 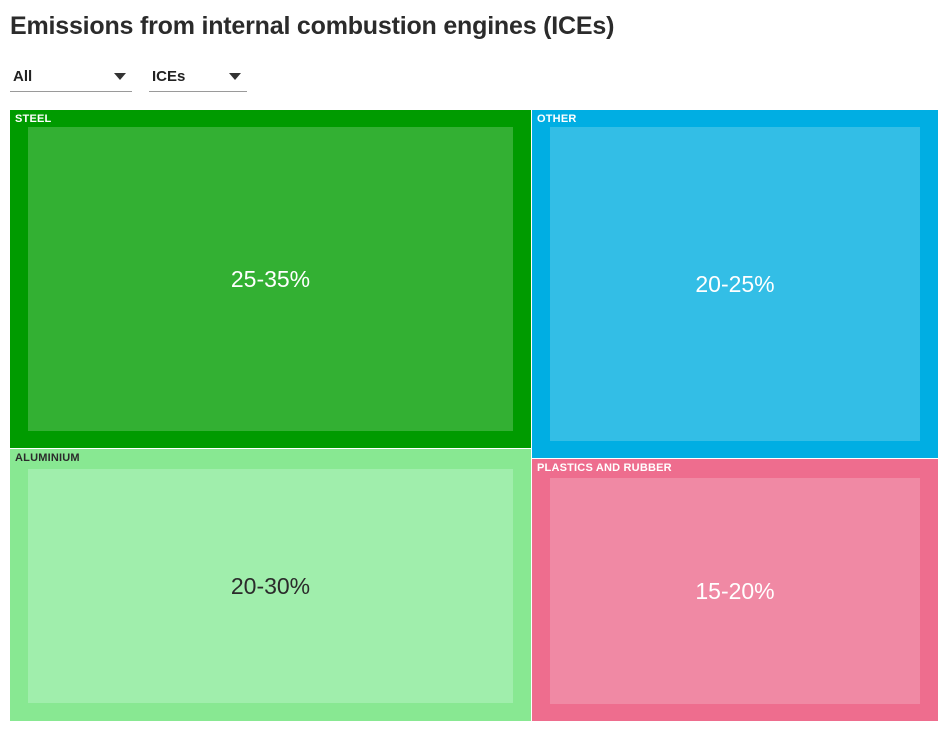 I want to click on region-dropdown: All, so click(x=71, y=77).